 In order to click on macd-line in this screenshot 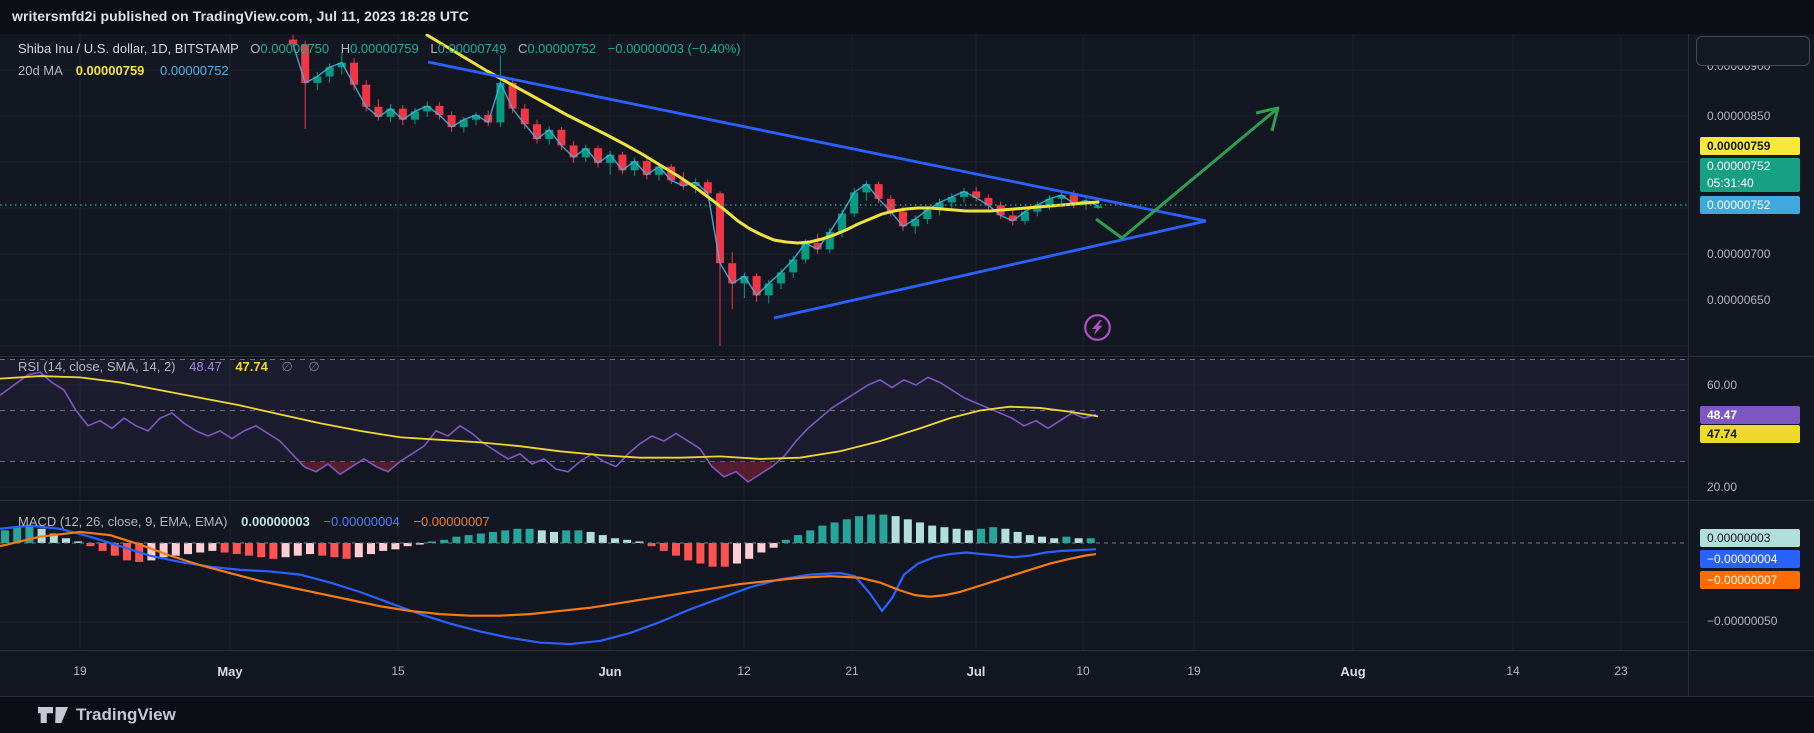, I will do `click(548, 585)`.